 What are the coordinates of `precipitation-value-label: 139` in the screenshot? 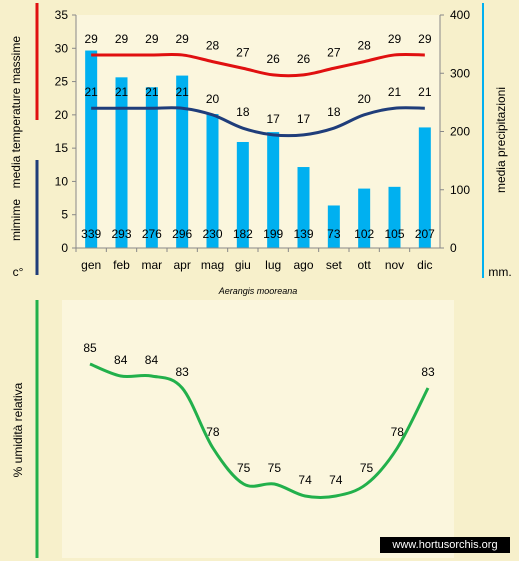 It's located at (303, 234).